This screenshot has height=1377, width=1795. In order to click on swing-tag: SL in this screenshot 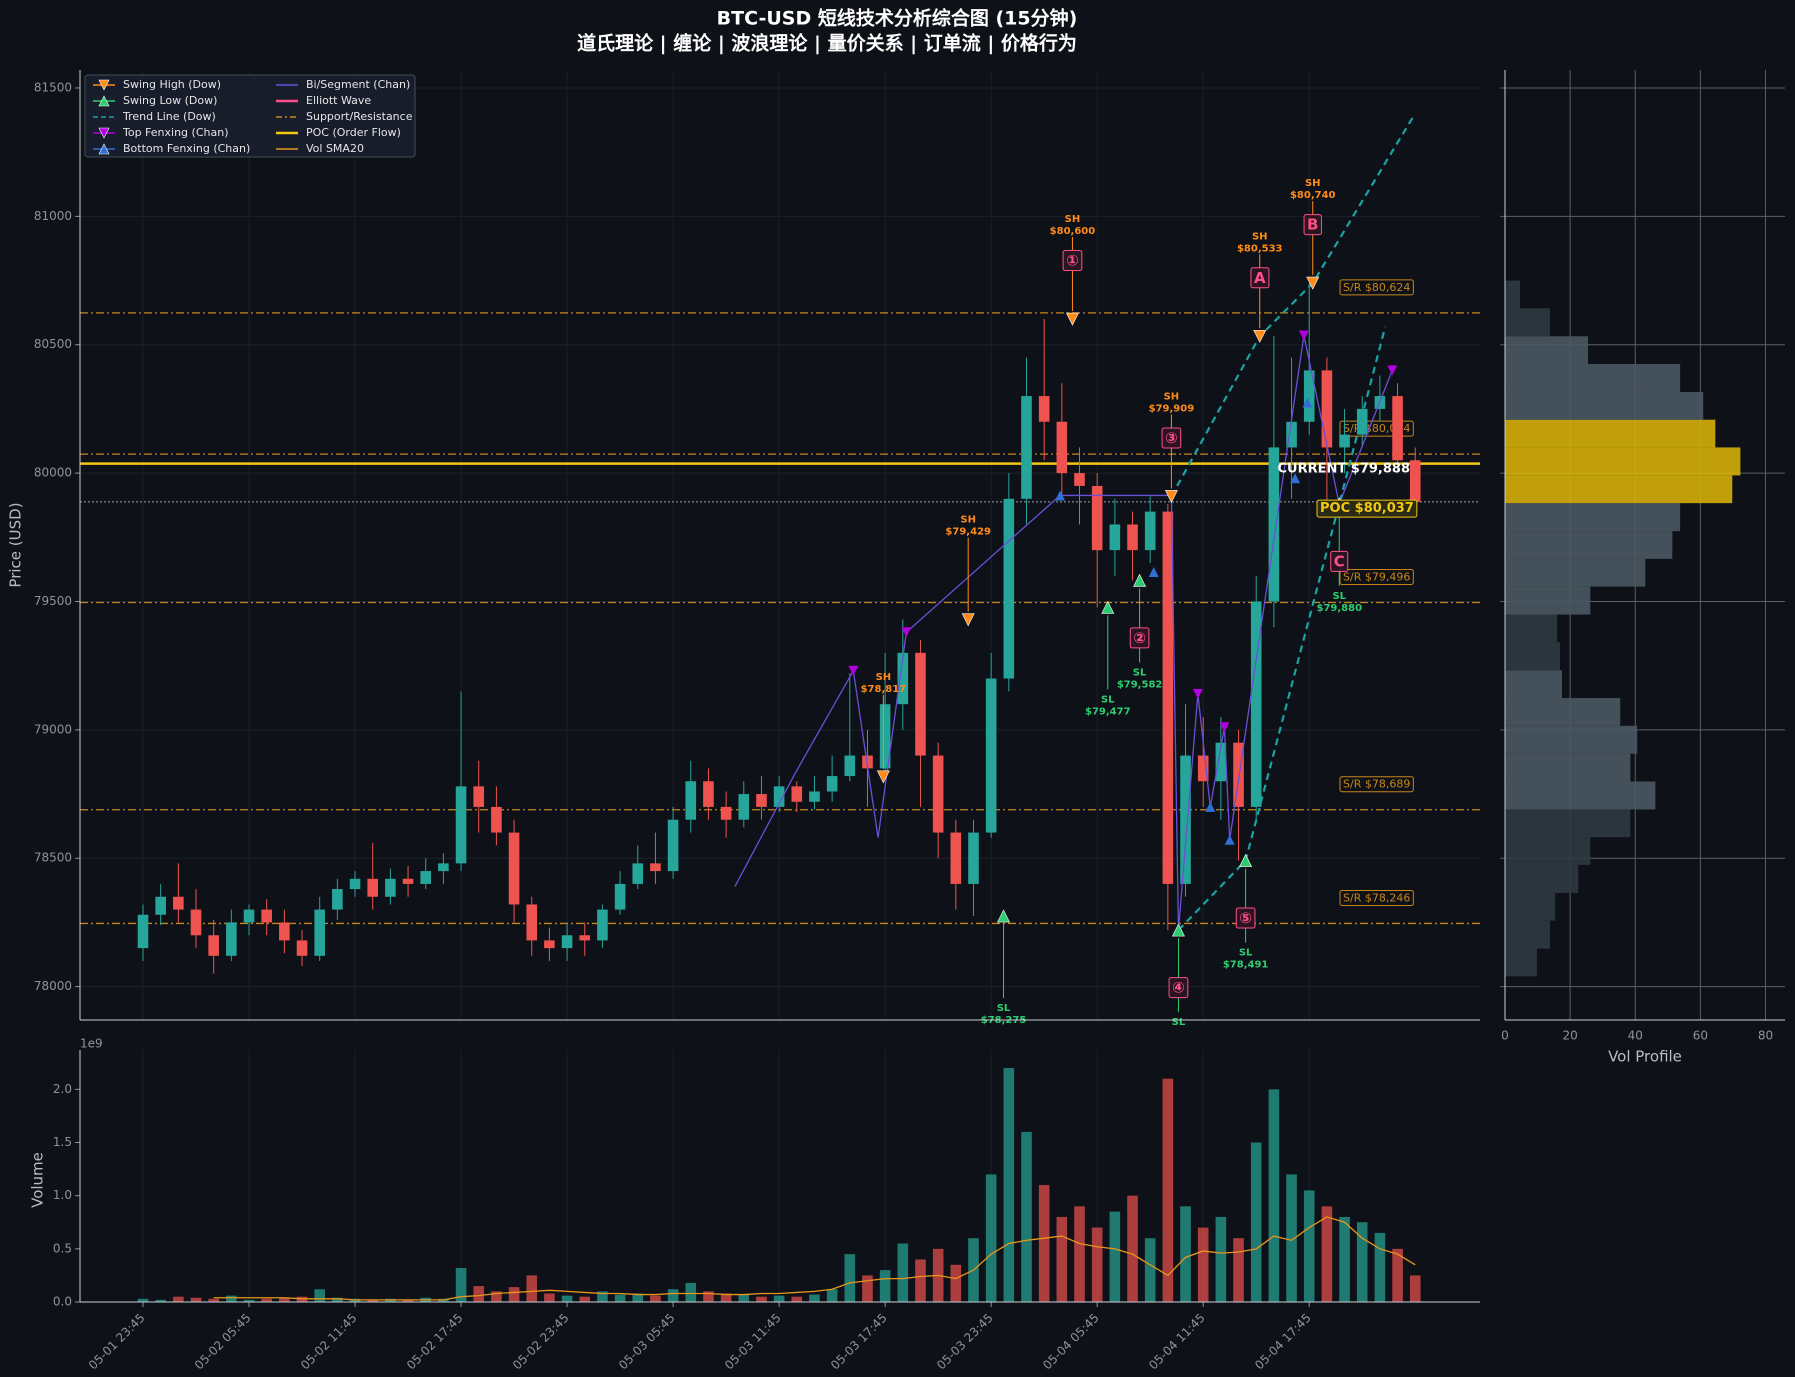, I will do `click(1108, 699)`.